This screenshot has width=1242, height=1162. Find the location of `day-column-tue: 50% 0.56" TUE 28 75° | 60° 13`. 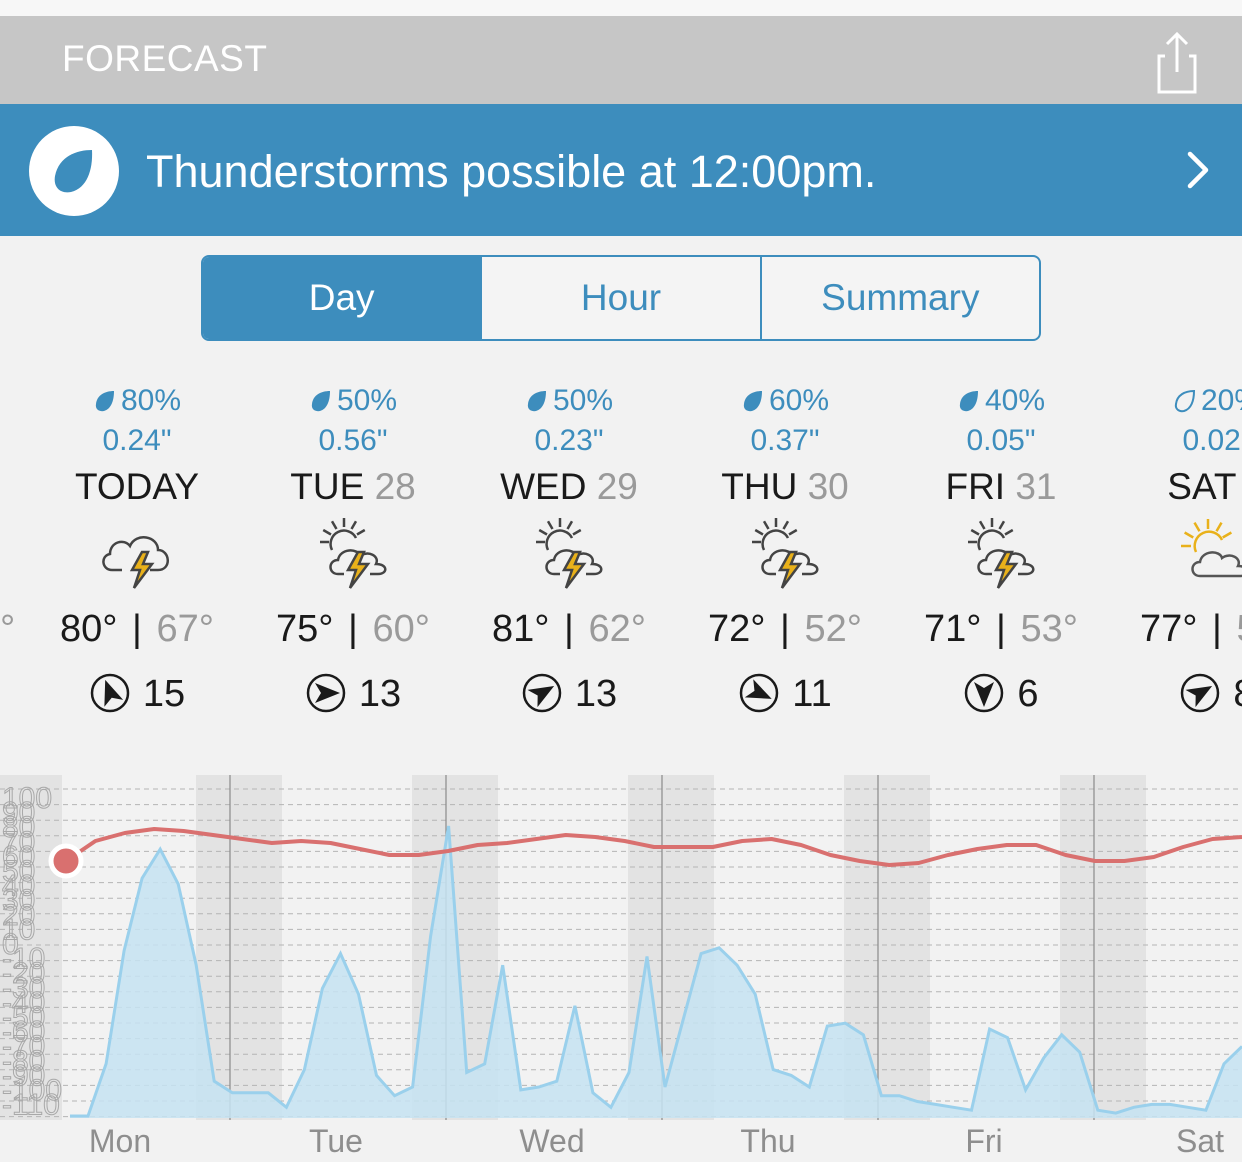

day-column-tue: 50% 0.56" TUE 28 75° | 60° 13 is located at coordinates (353, 552).